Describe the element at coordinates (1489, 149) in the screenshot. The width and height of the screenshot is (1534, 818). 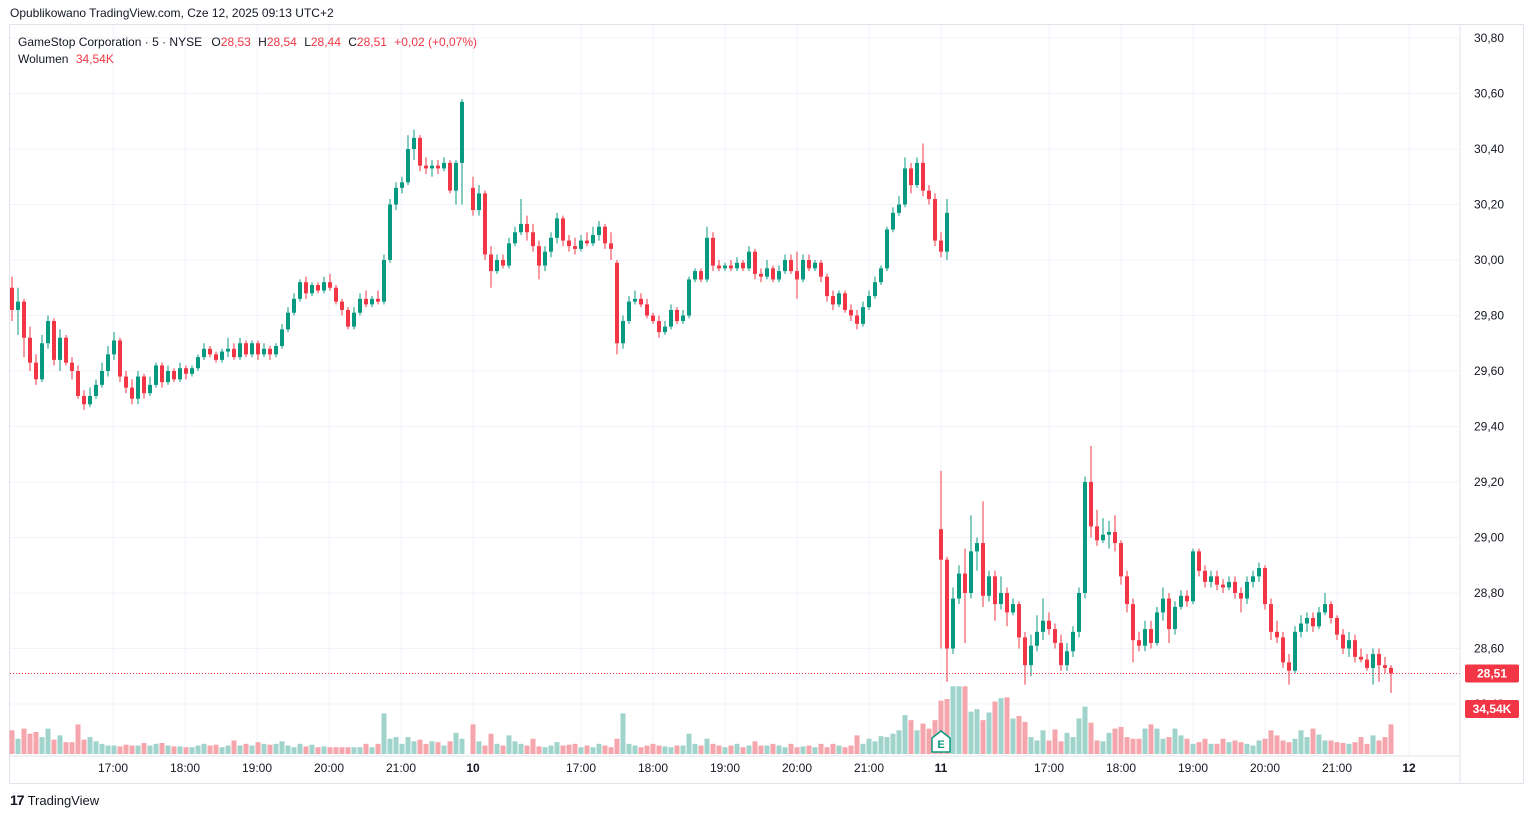
I see `price-tick-label: 30,40` at that location.